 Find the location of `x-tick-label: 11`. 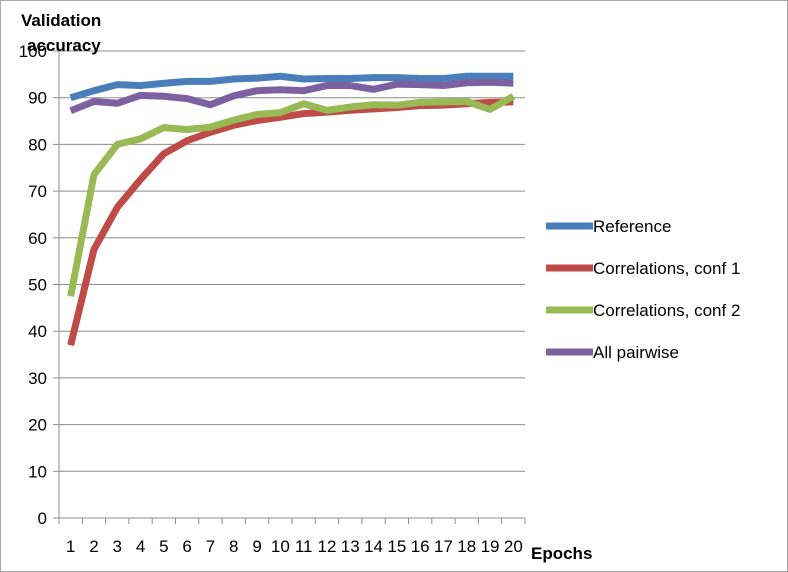

x-tick-label: 11 is located at coordinates (304, 546).